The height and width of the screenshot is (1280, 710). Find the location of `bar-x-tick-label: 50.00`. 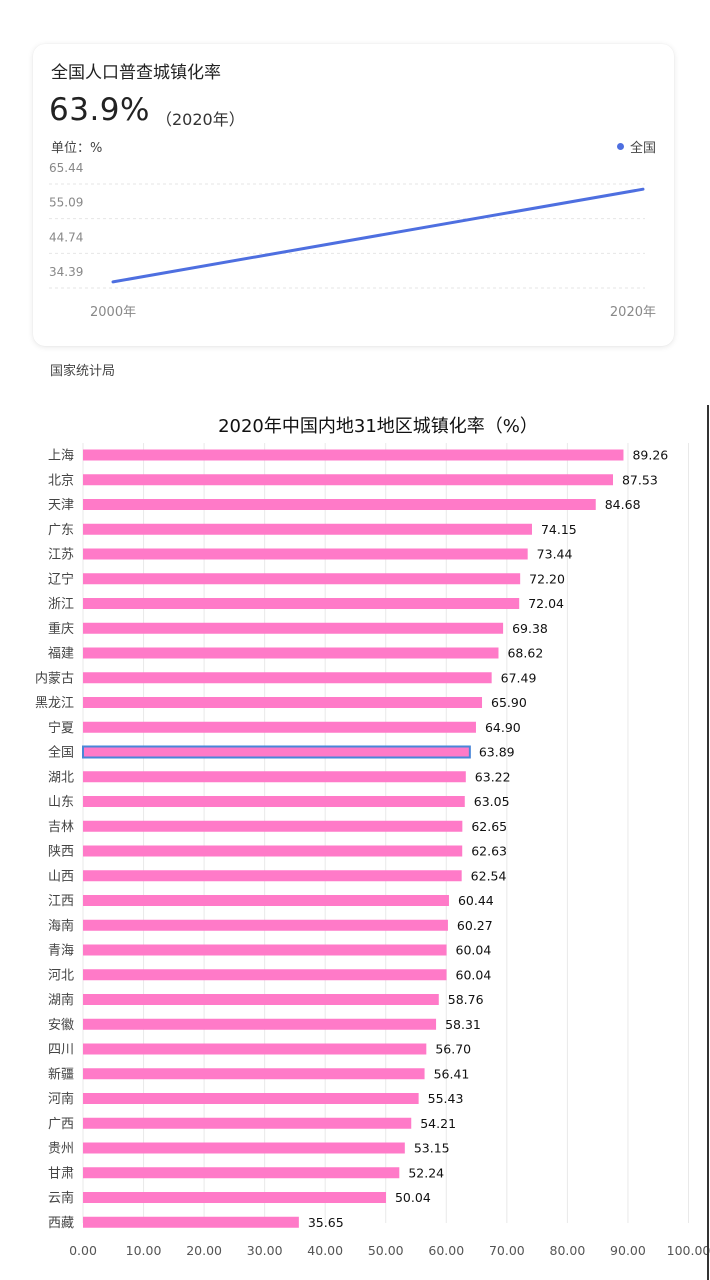

bar-x-tick-label: 50.00 is located at coordinates (386, 1250).